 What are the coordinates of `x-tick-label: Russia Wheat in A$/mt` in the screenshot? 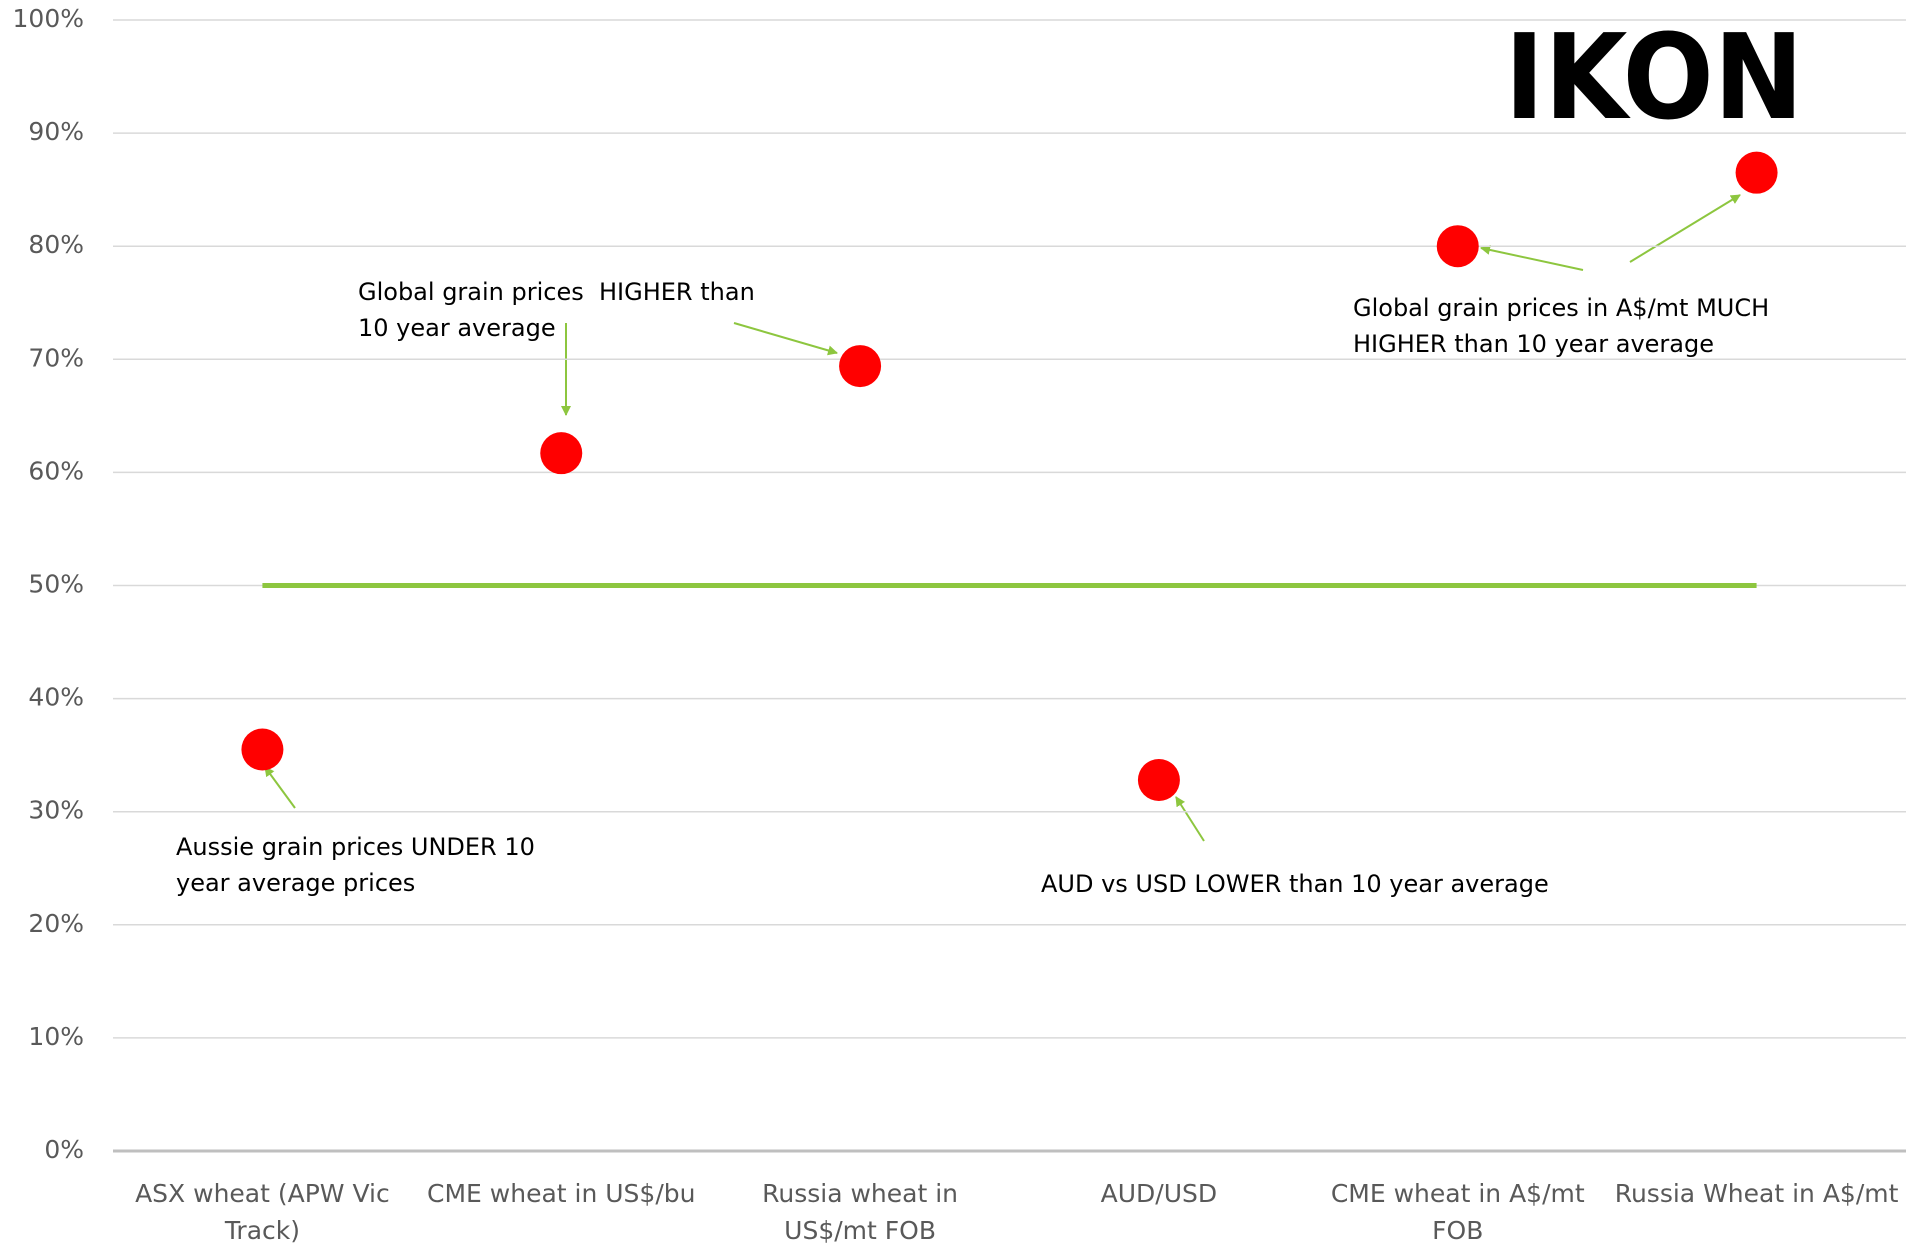 It's located at (1756, 1193).